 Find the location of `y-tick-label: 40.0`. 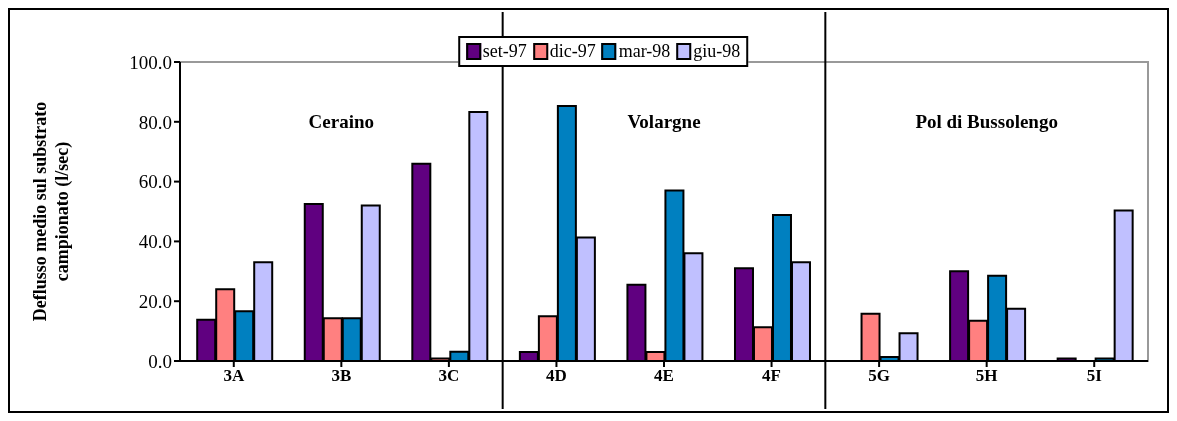

y-tick-label: 40.0 is located at coordinates (155, 242).